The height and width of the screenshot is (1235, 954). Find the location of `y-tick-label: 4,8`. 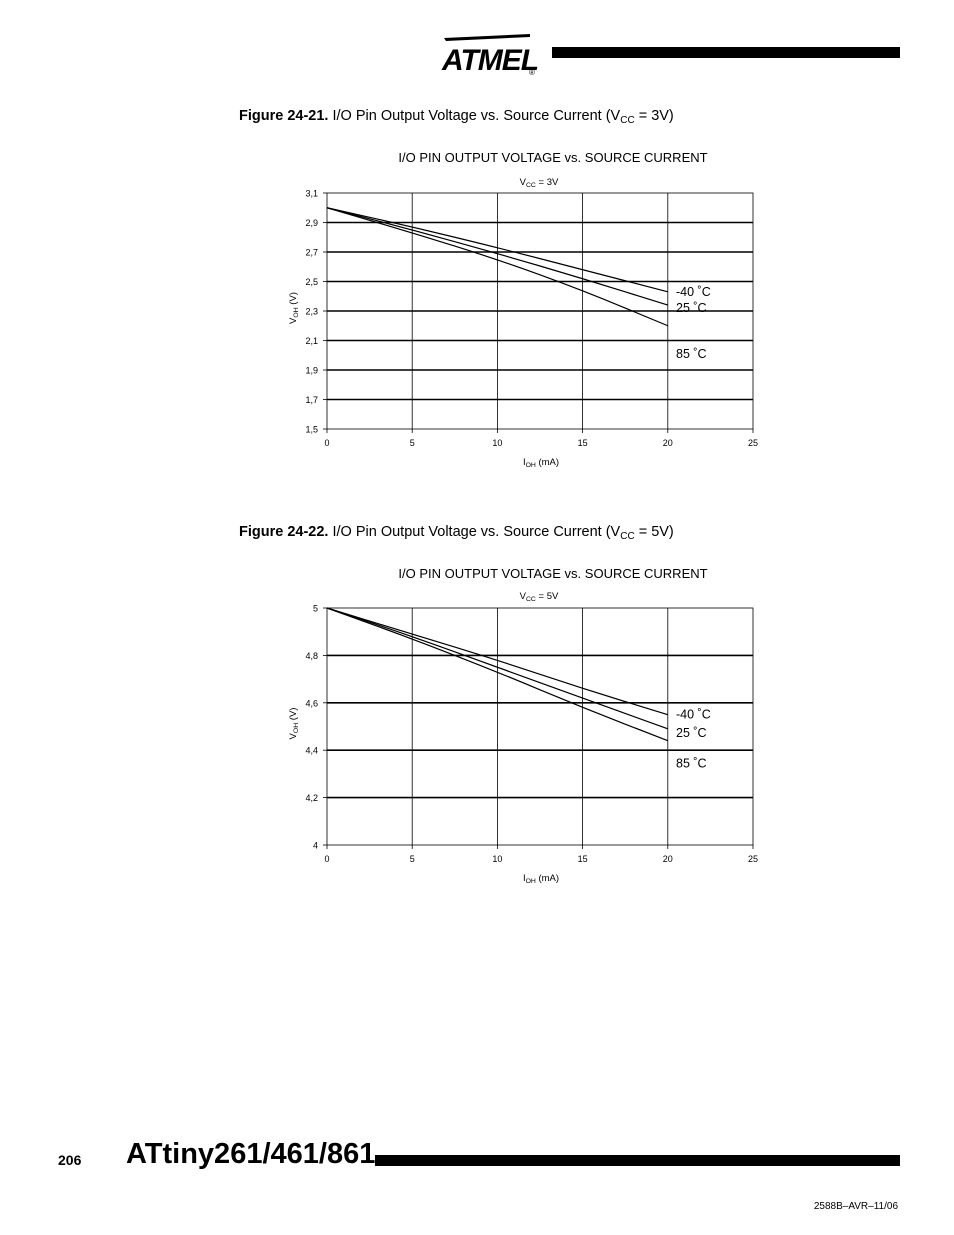

y-tick-label: 4,8 is located at coordinates (311, 656).